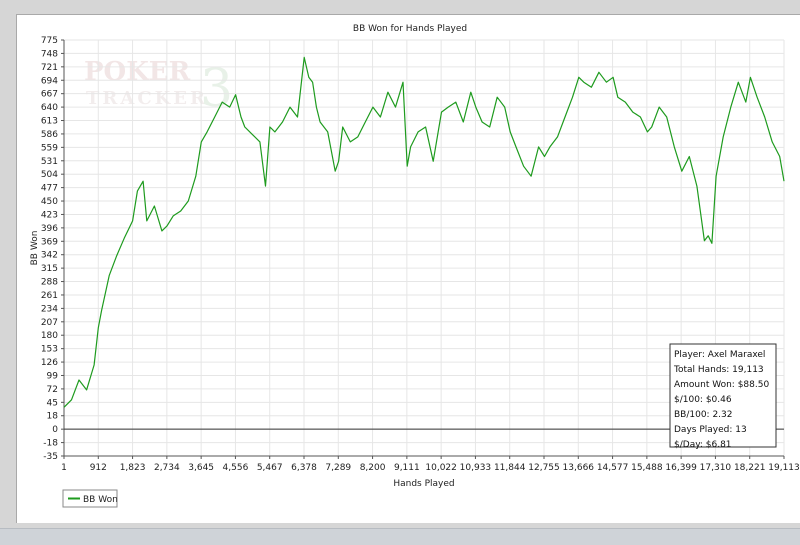 The width and height of the screenshot is (800, 545). Describe the element at coordinates (49, 68) in the screenshot. I see `y-tick-label: 721` at that location.